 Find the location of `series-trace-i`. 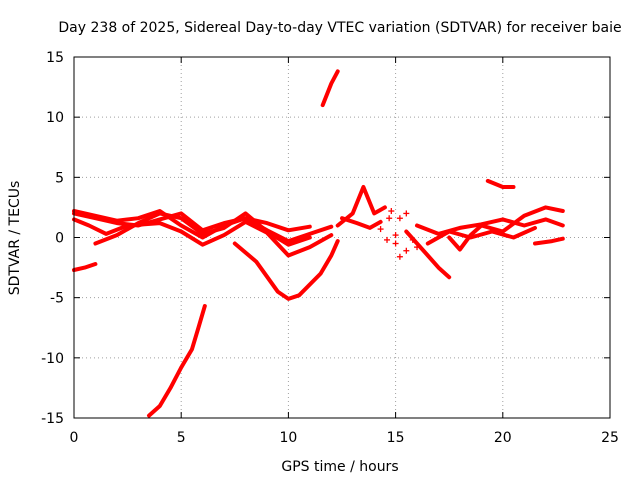

series-trace-i is located at coordinates (361, 206).